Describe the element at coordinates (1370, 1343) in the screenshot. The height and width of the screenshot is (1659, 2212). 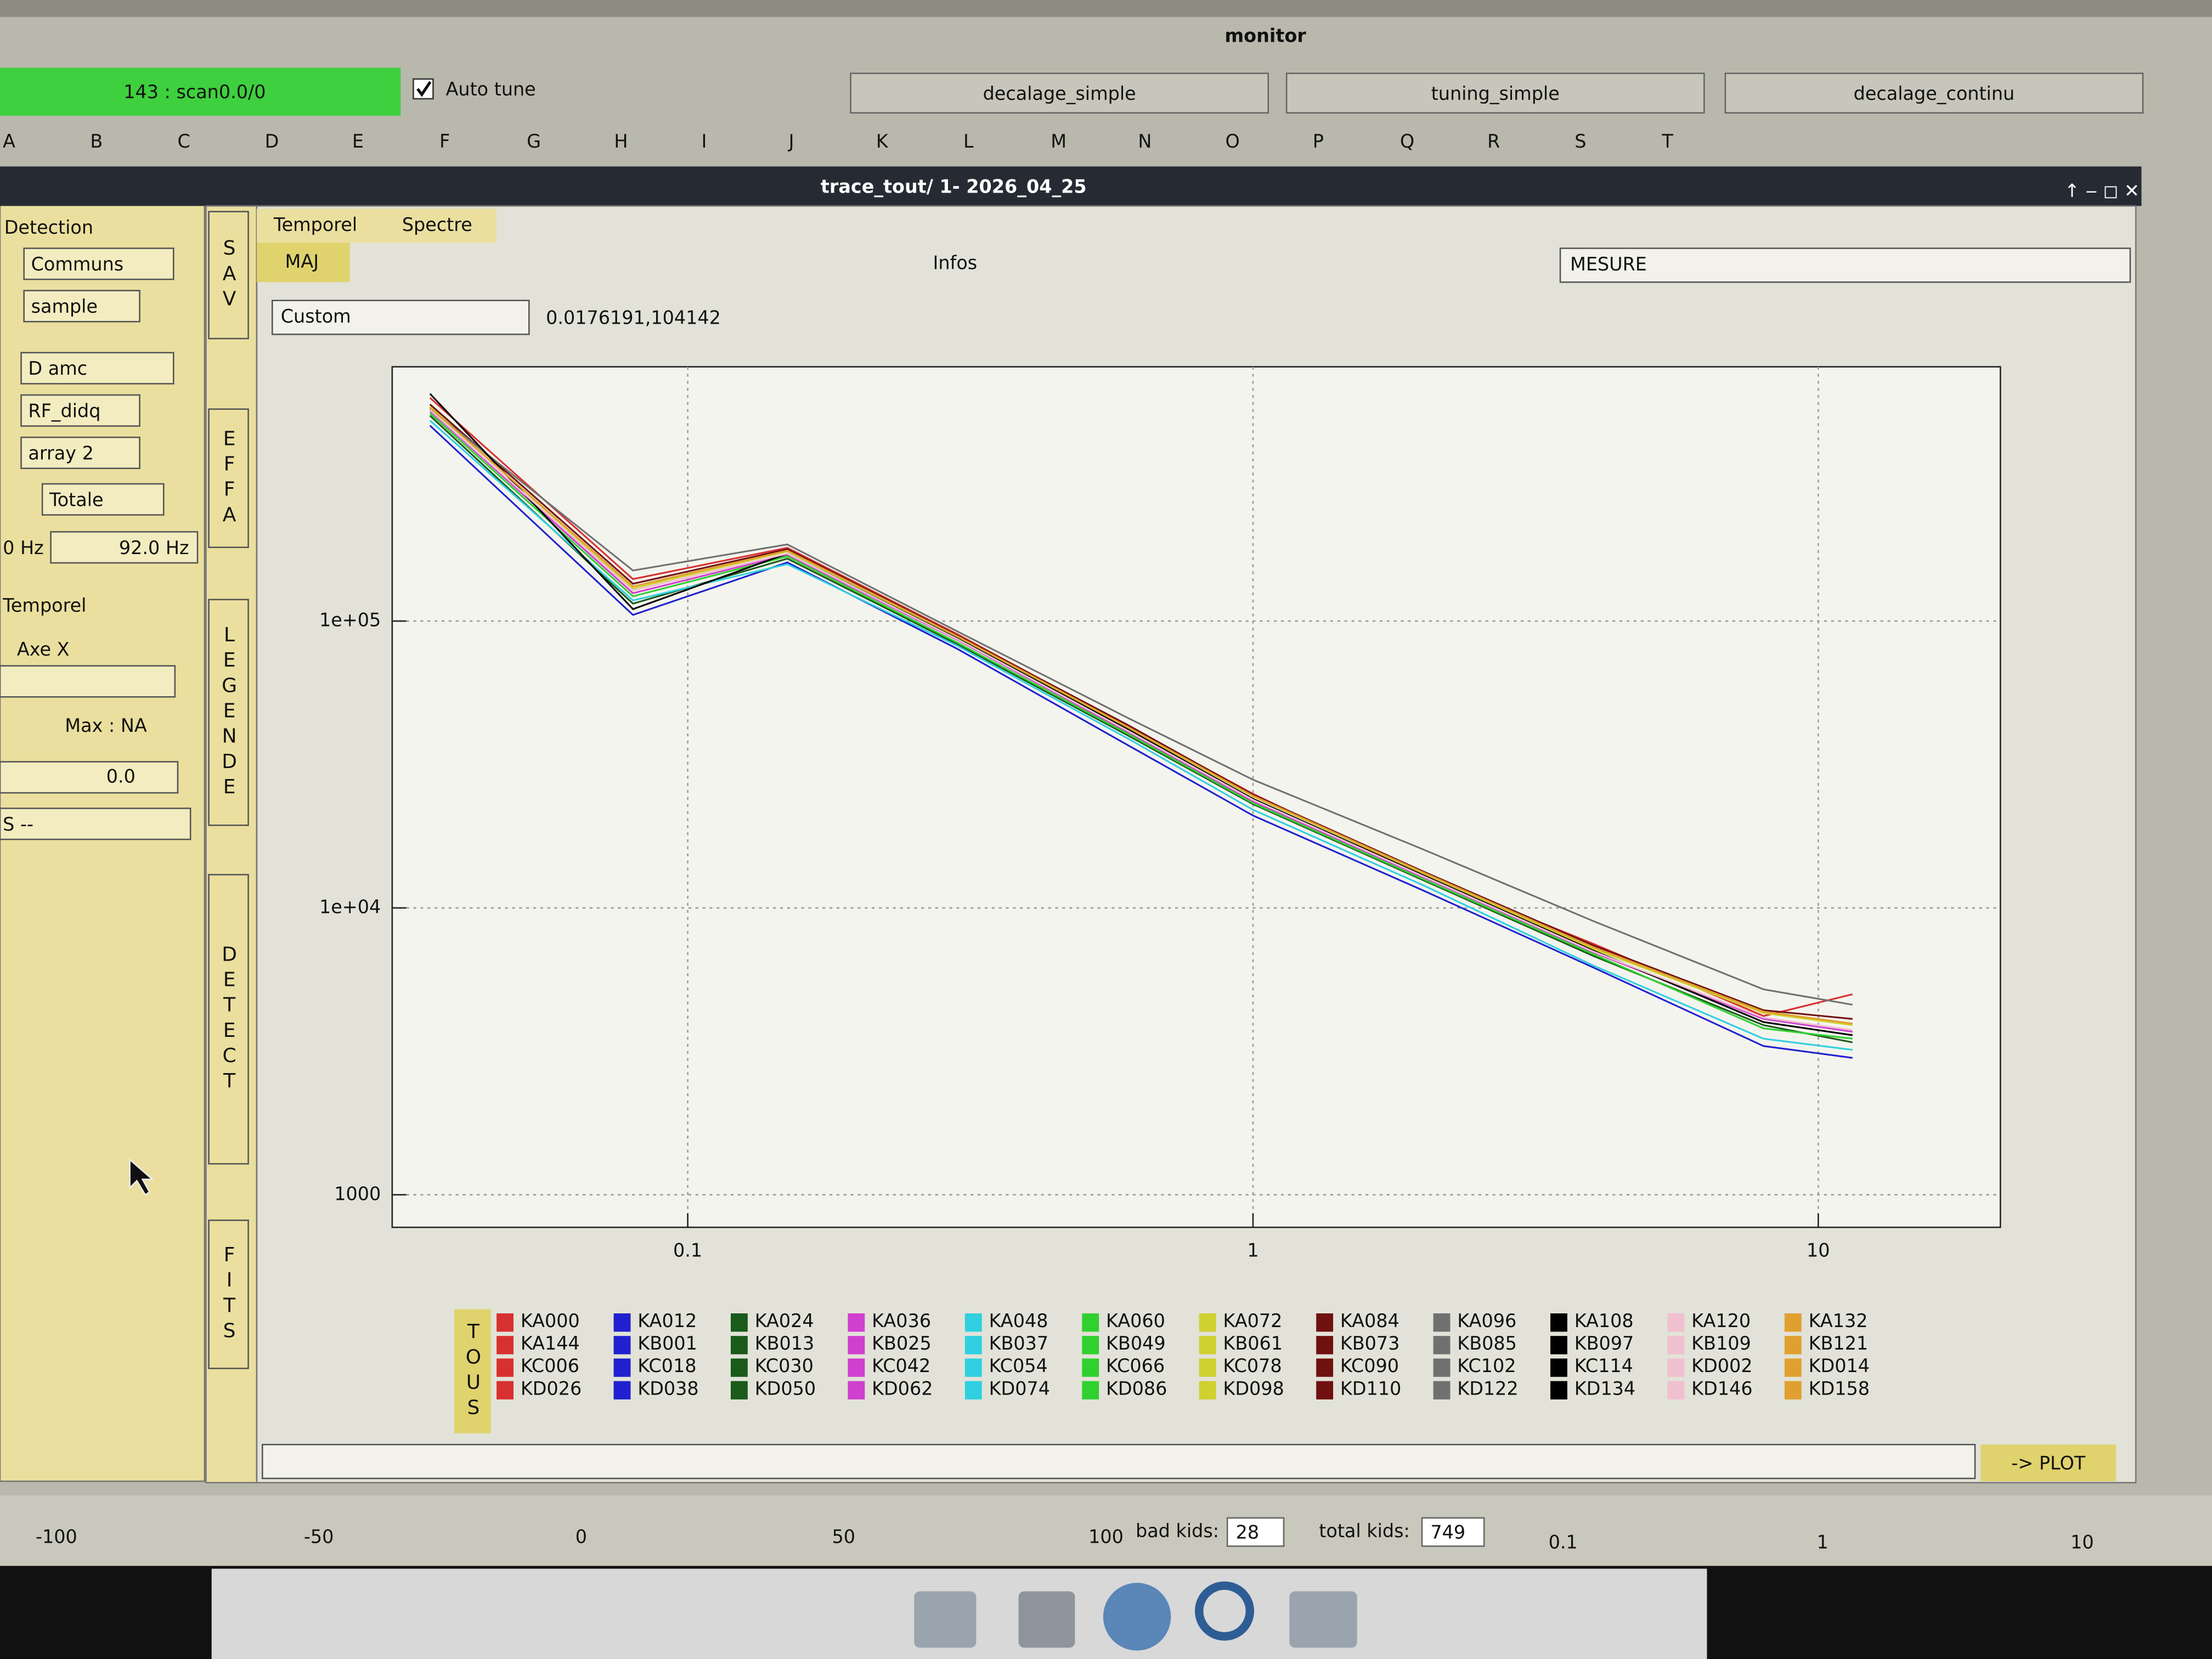
I see `legend-label: KB073` at that location.